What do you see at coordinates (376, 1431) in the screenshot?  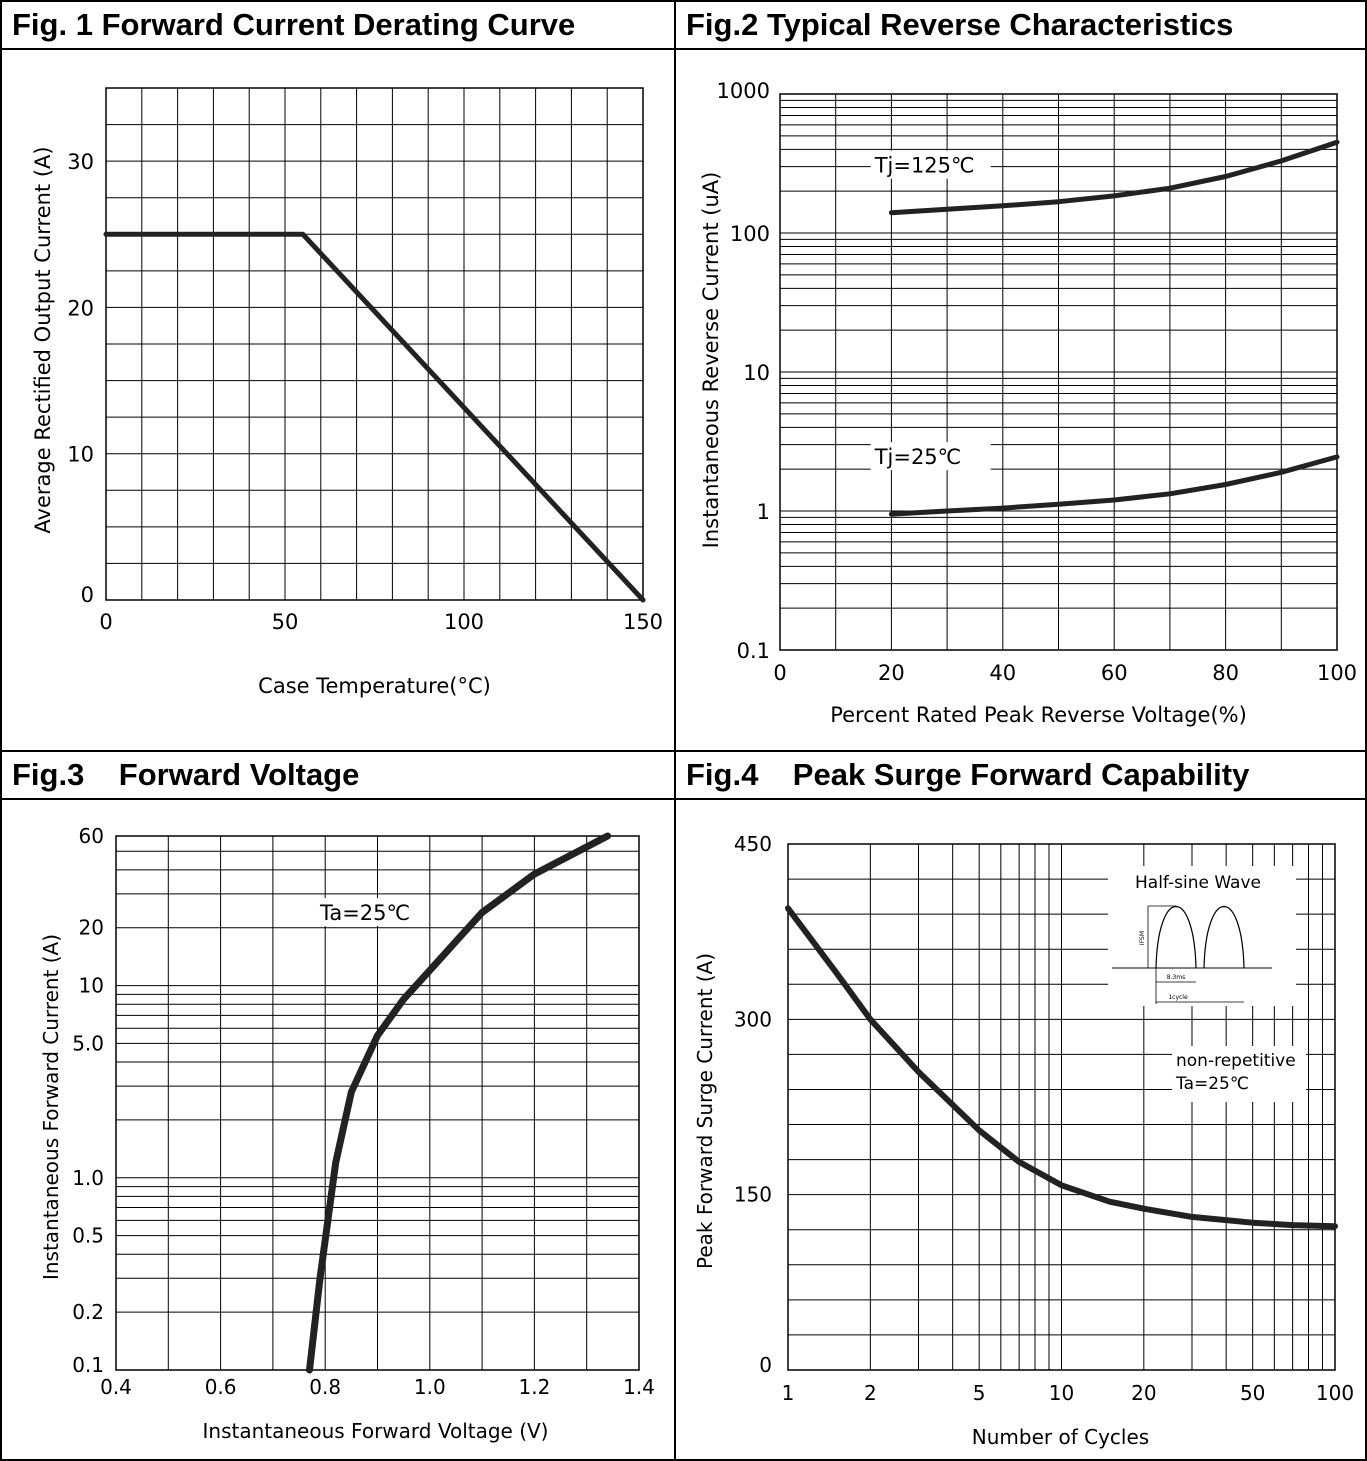 I see `x-axis-label: Instantaneous Forward Voltage (V)` at bounding box center [376, 1431].